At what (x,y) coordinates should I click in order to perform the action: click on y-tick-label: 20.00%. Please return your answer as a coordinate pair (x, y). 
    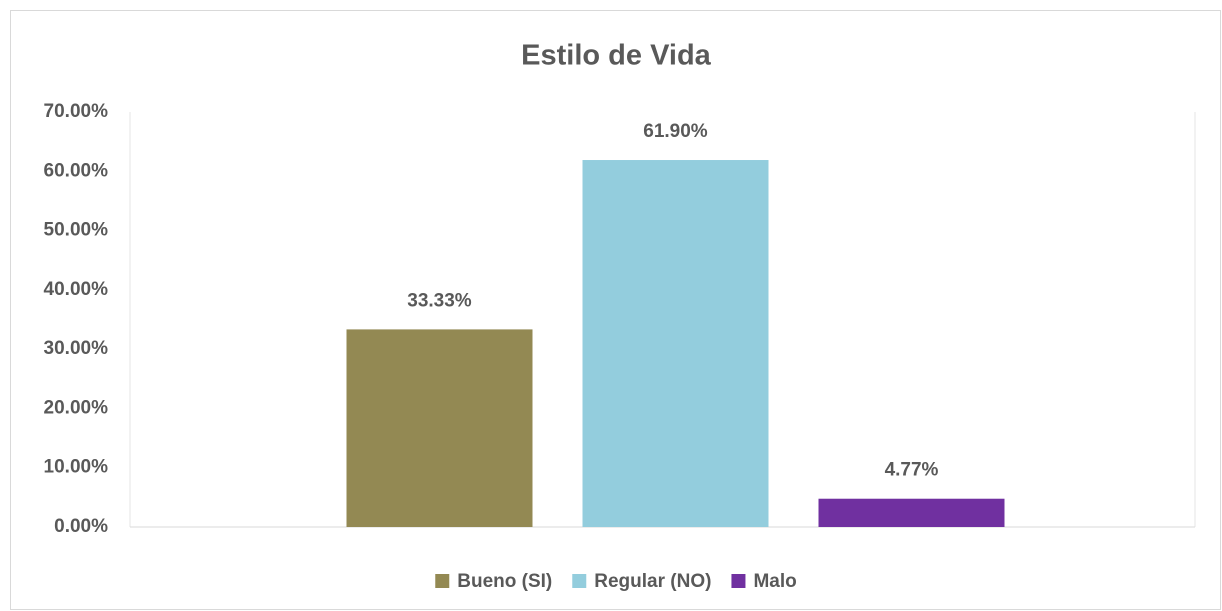
    Looking at the image, I should click on (76, 407).